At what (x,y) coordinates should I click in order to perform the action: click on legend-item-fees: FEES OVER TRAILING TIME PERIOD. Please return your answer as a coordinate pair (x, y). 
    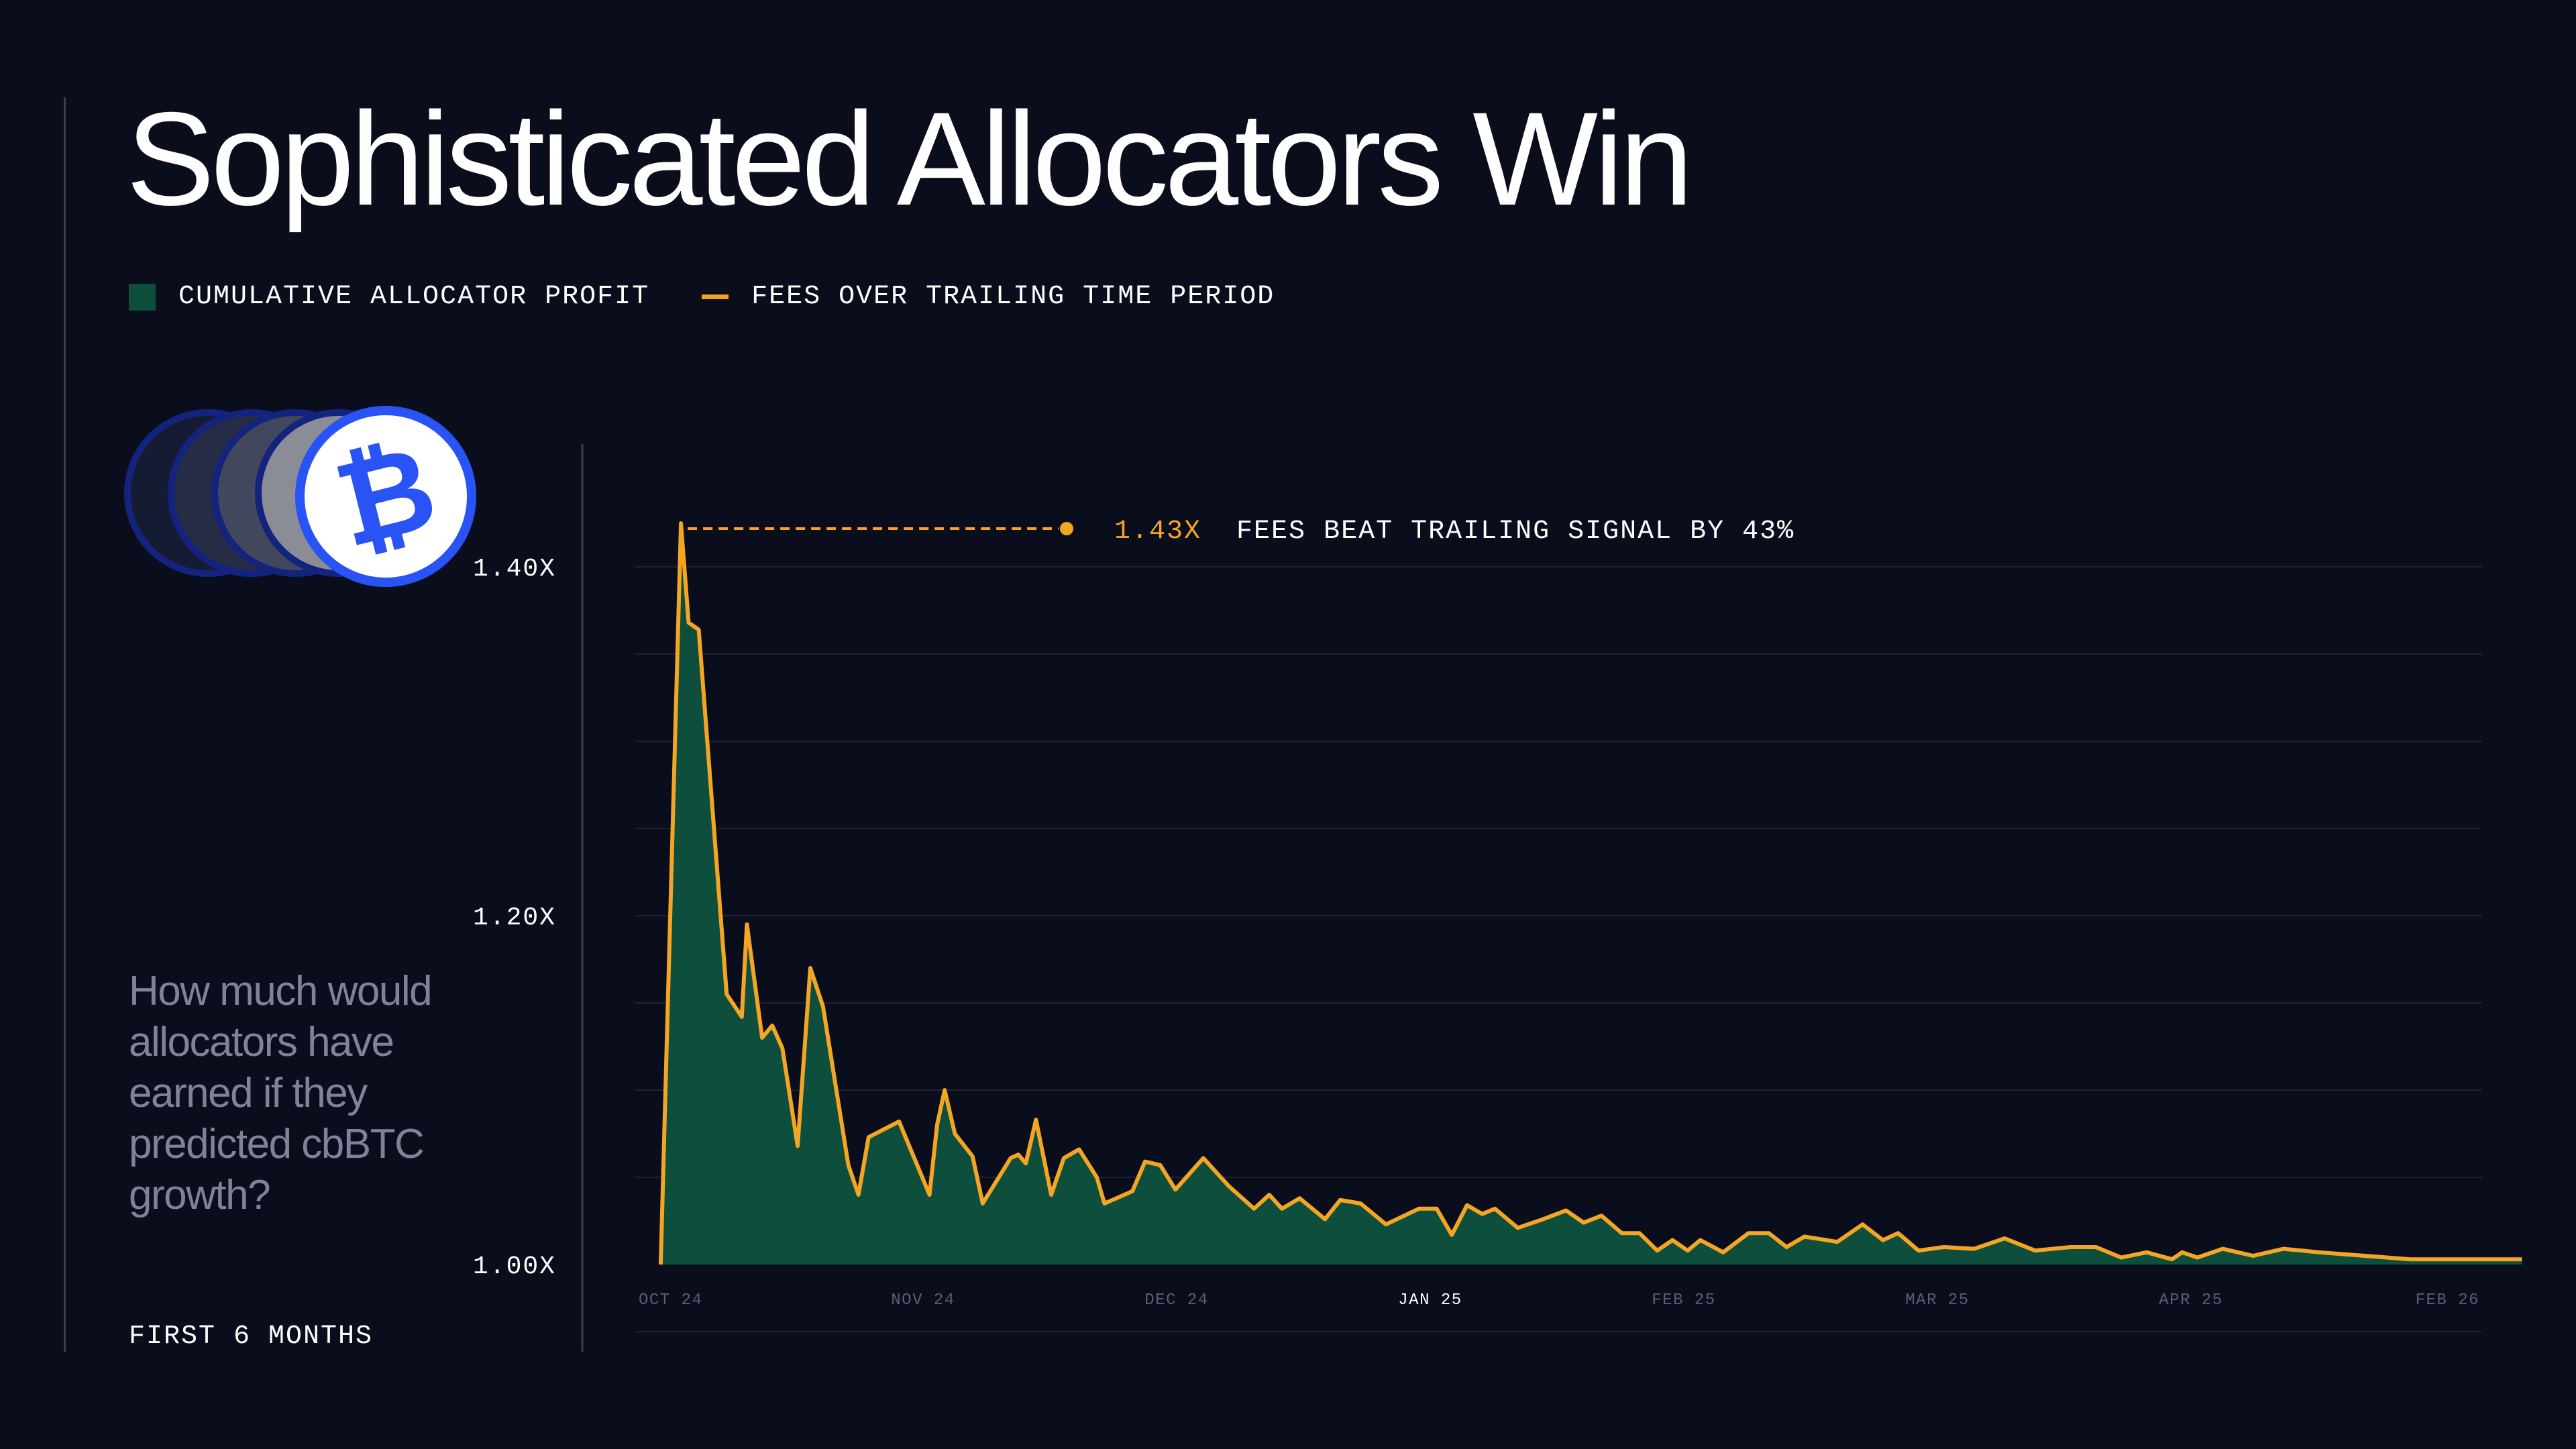
    Looking at the image, I should click on (988, 297).